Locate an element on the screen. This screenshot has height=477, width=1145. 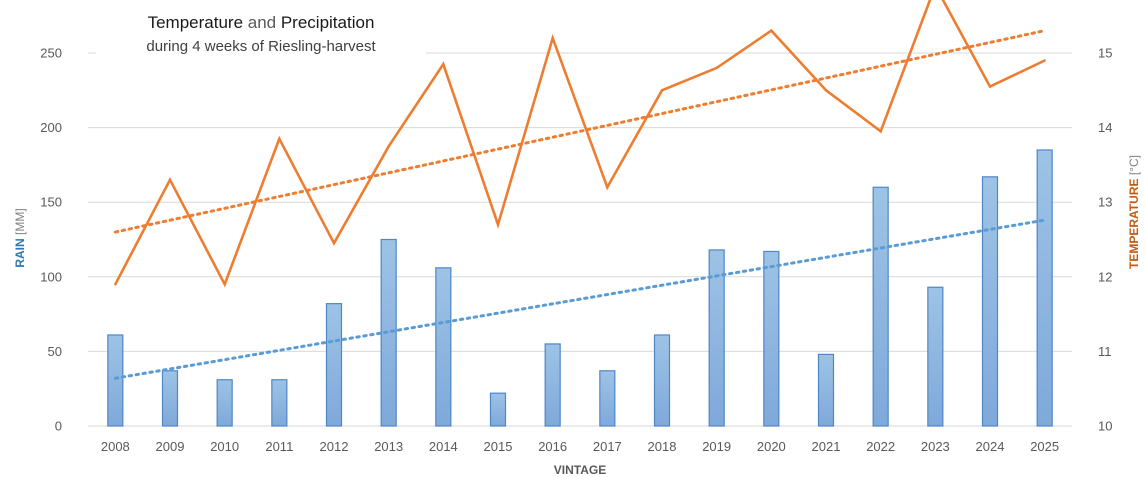
right-tick-label: 13 is located at coordinates (1105, 202).